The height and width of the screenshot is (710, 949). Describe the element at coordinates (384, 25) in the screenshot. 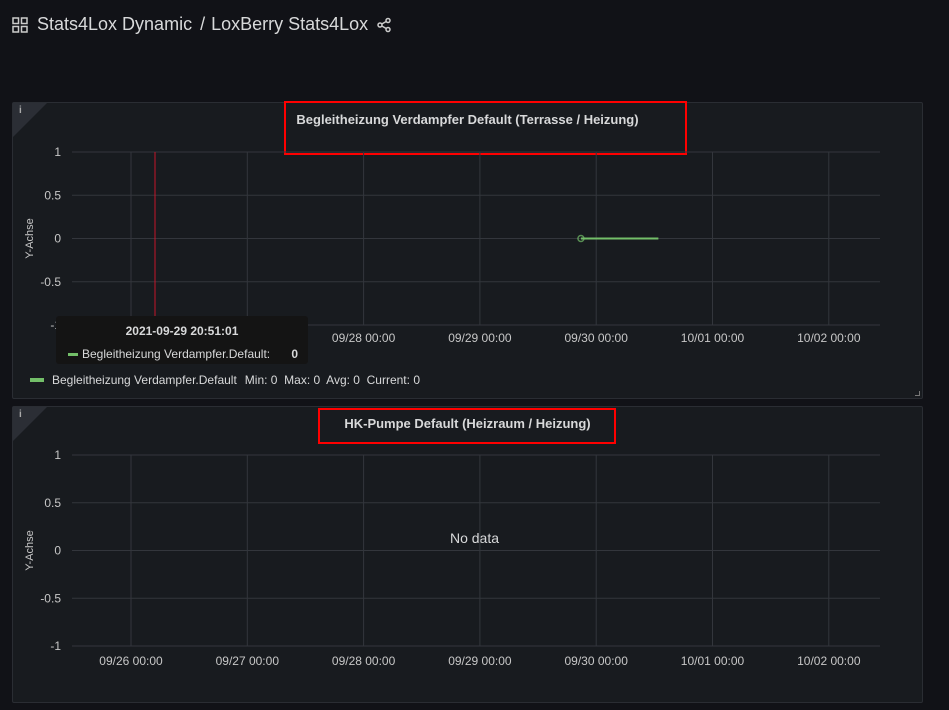

I see `share-icon` at that location.